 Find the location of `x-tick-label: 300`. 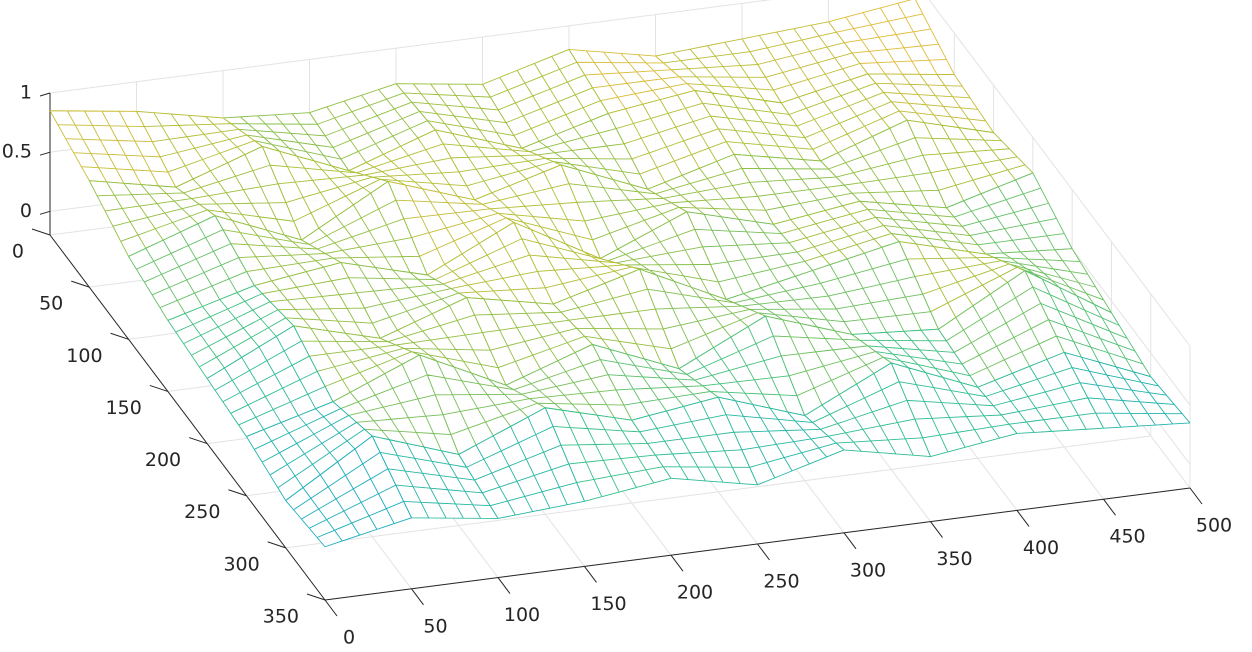

x-tick-label: 300 is located at coordinates (868, 570).